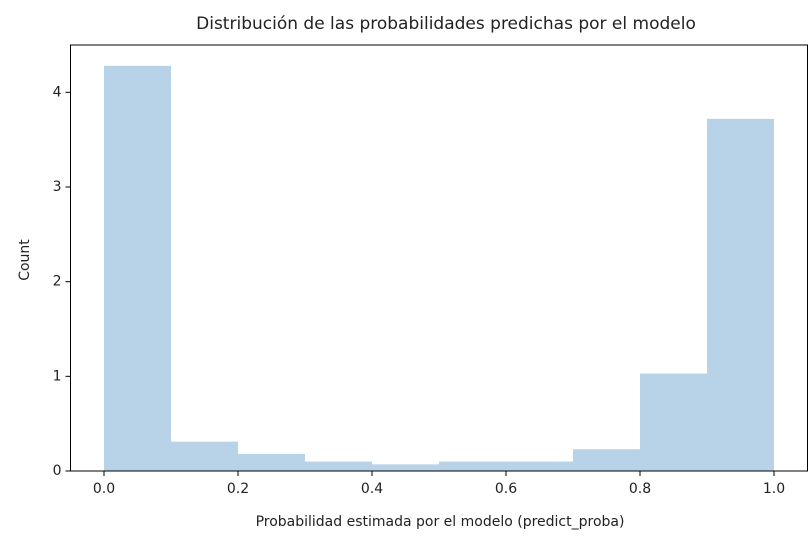 The width and height of the screenshot is (812, 539). I want to click on y-tick-label: 1, so click(57, 376).